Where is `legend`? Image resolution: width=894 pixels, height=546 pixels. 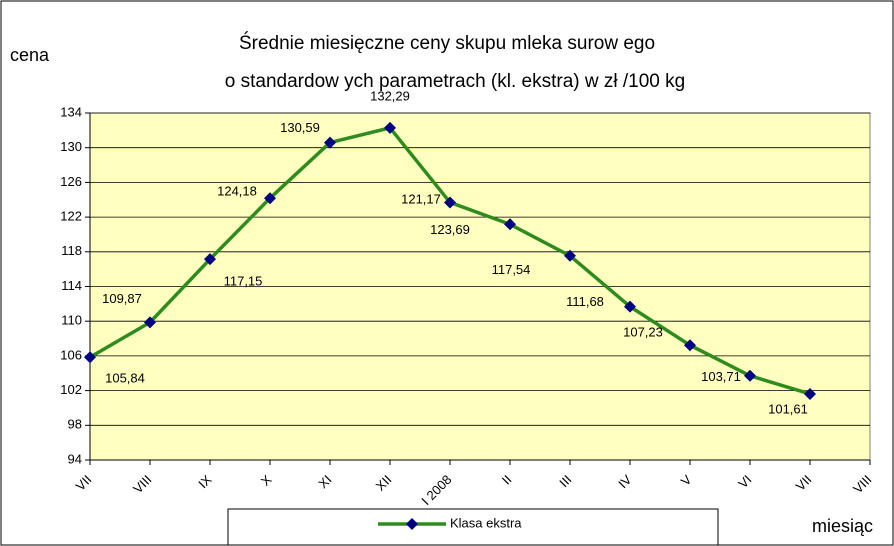 legend is located at coordinates (473, 527).